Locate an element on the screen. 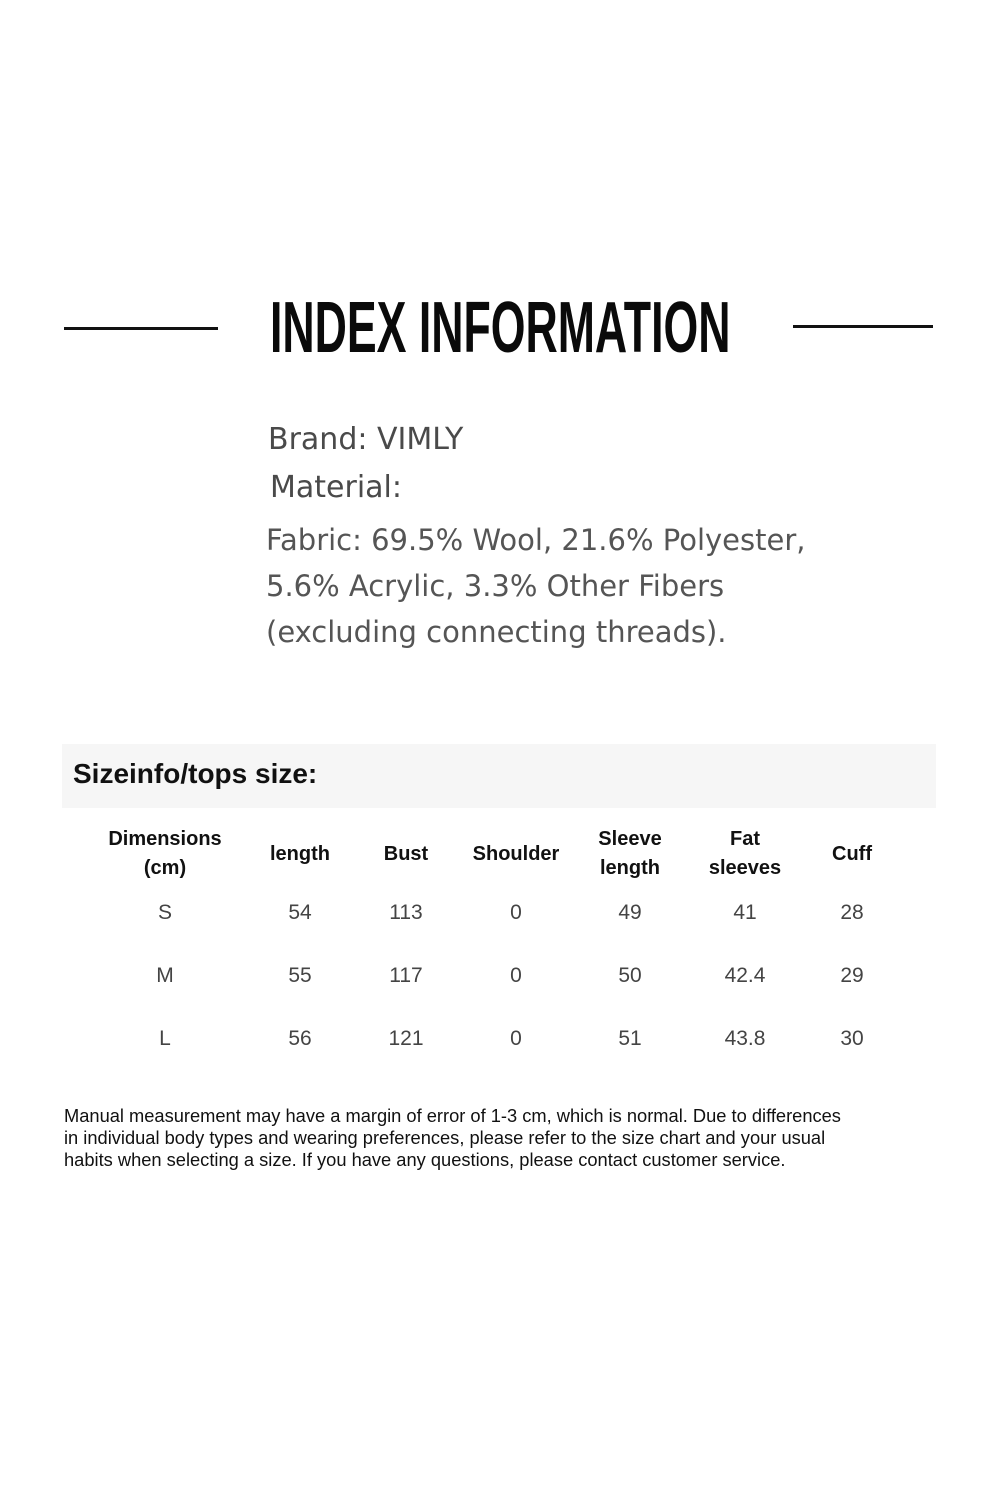 Image resolution: width=1000 pixels, height=1500 pixels. table-cell: 42.4 is located at coordinates (745, 975).